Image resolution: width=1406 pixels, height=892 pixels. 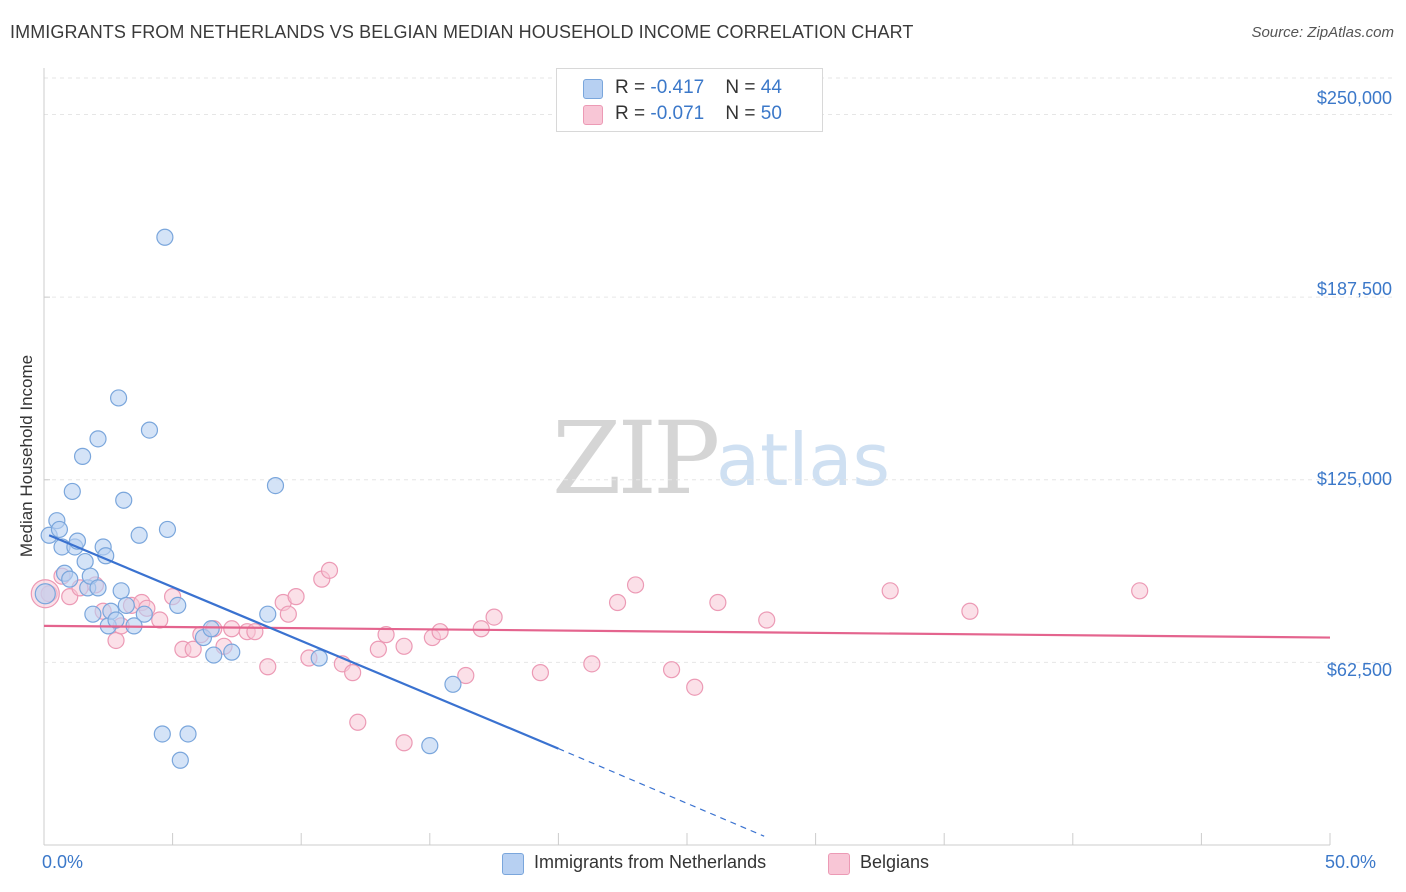 I want to click on bottom-legend-swatch-pink, so click(x=839, y=864).